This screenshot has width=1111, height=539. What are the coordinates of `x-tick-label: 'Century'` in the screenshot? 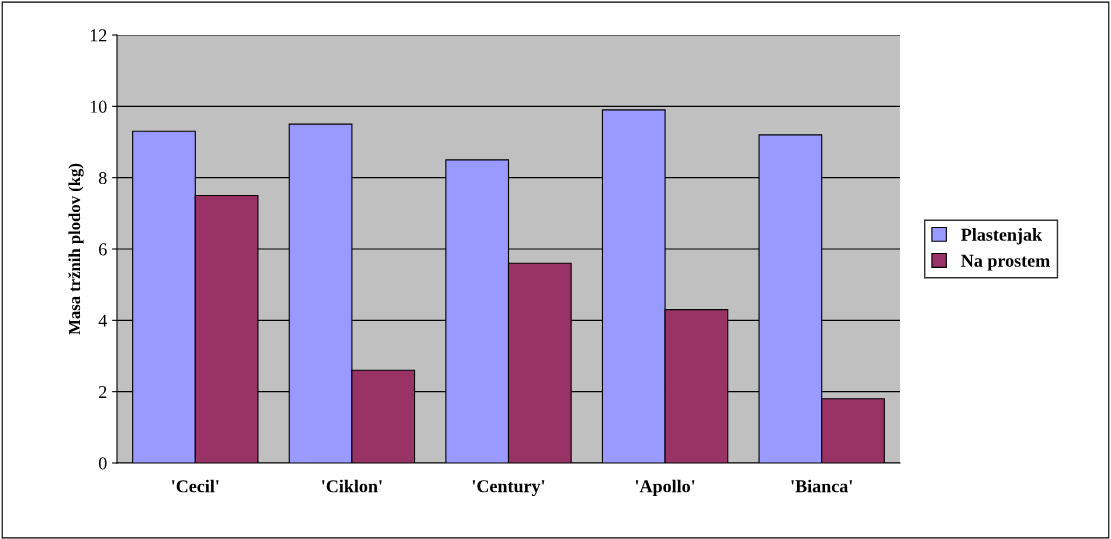 It's located at (508, 488).